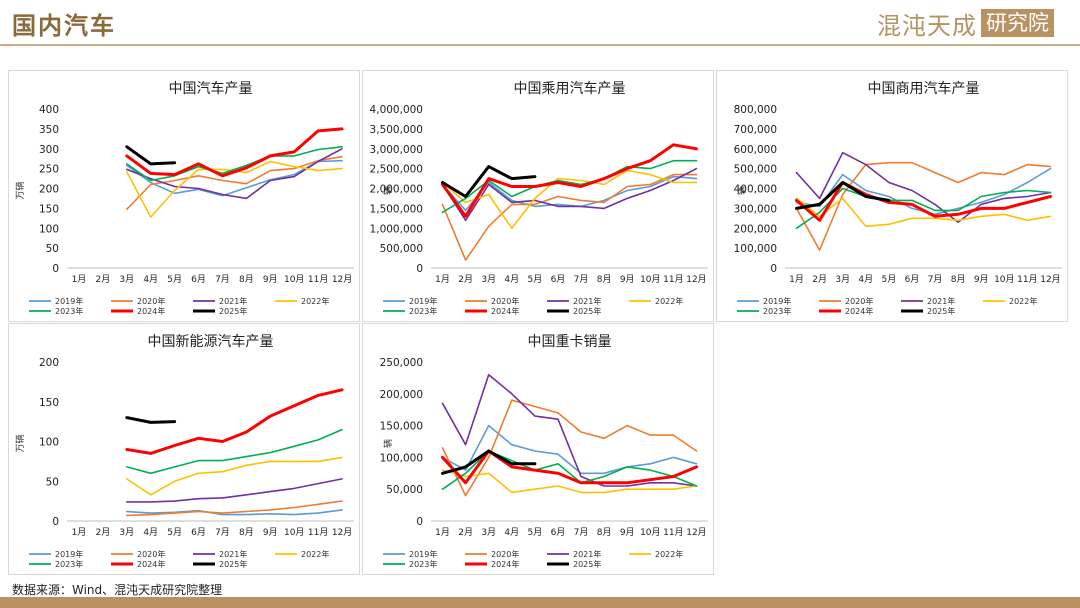 This screenshot has height=608, width=1080. What do you see at coordinates (396, 170) in the screenshot?
I see `y-tick-label: 2,500,000` at bounding box center [396, 170].